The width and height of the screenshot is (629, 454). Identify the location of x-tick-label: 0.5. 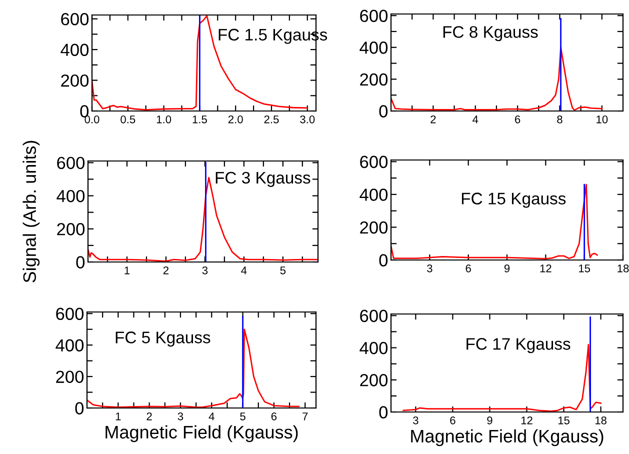
(128, 119).